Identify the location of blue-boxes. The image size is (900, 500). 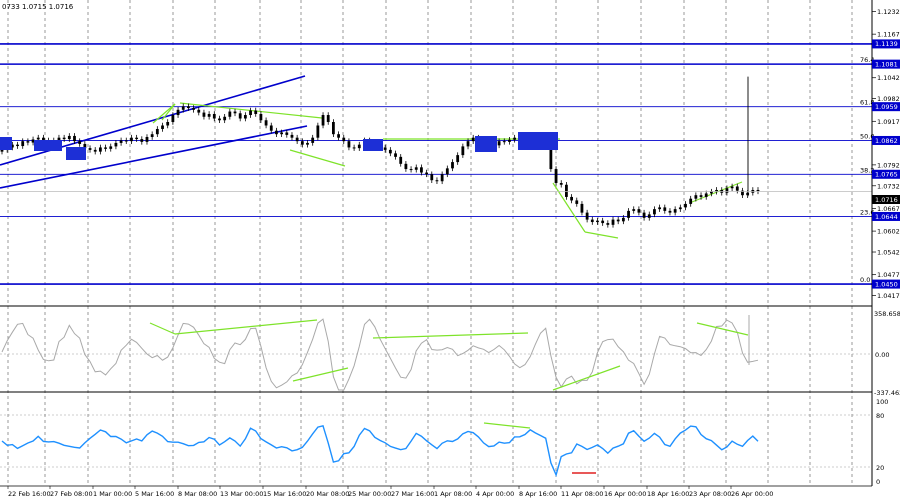
(279, 146).